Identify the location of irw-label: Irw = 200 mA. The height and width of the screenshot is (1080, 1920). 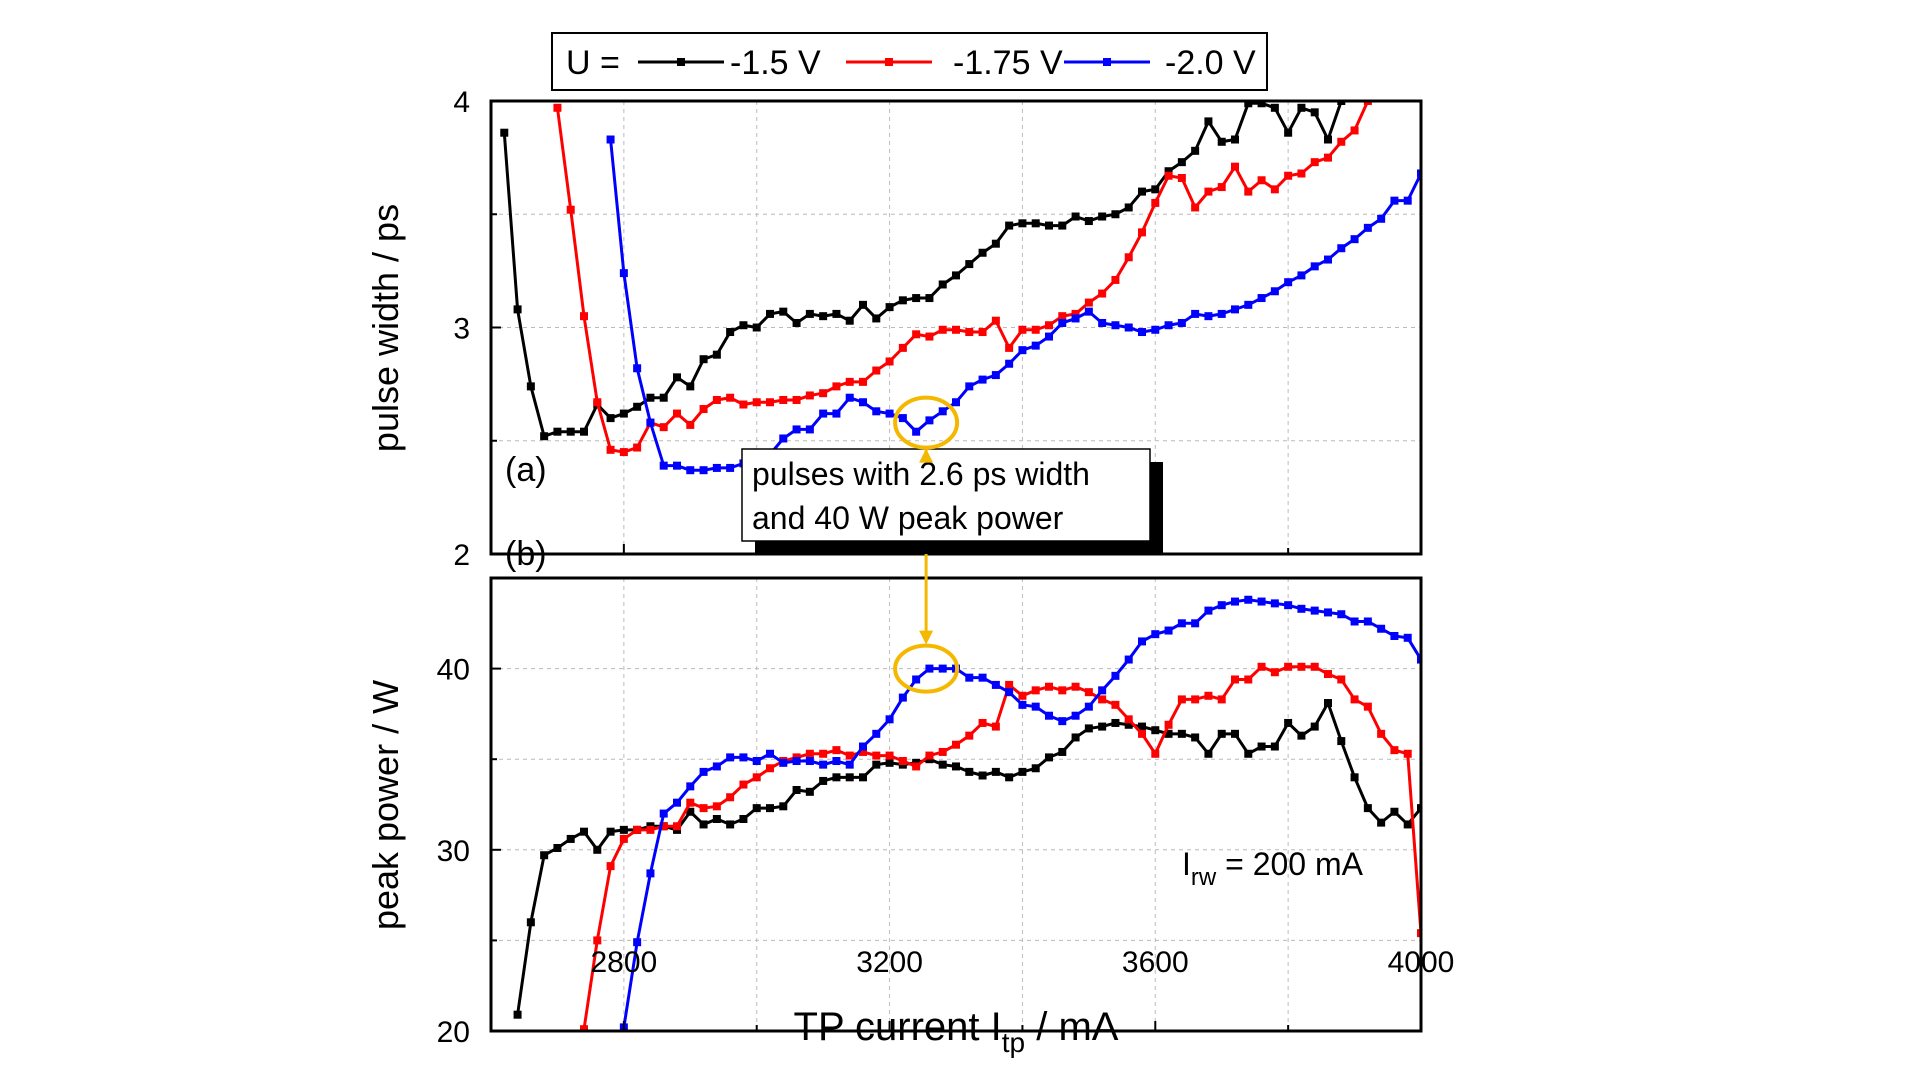
(1273, 868).